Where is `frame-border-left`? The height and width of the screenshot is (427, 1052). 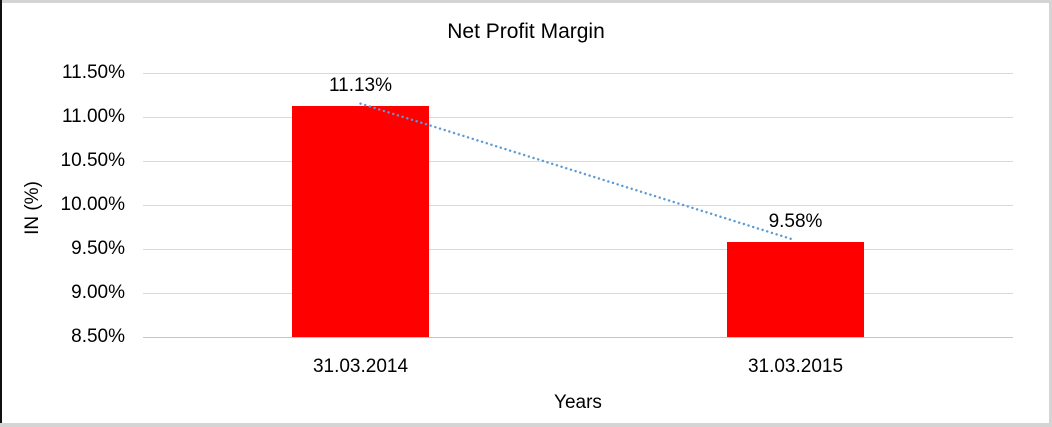
frame-border-left is located at coordinates (1, 211).